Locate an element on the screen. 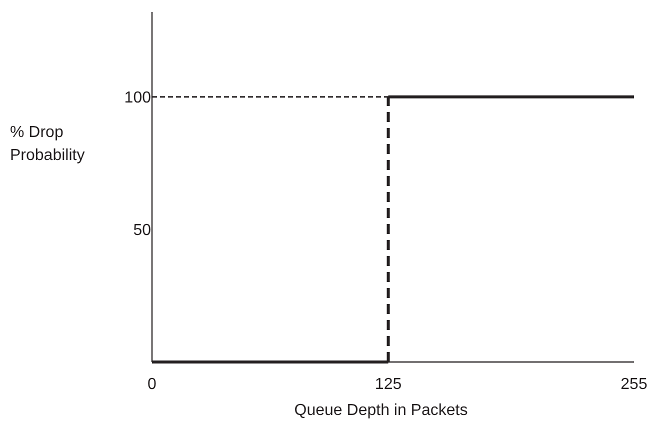  x-tick-label: 0 is located at coordinates (152, 384).